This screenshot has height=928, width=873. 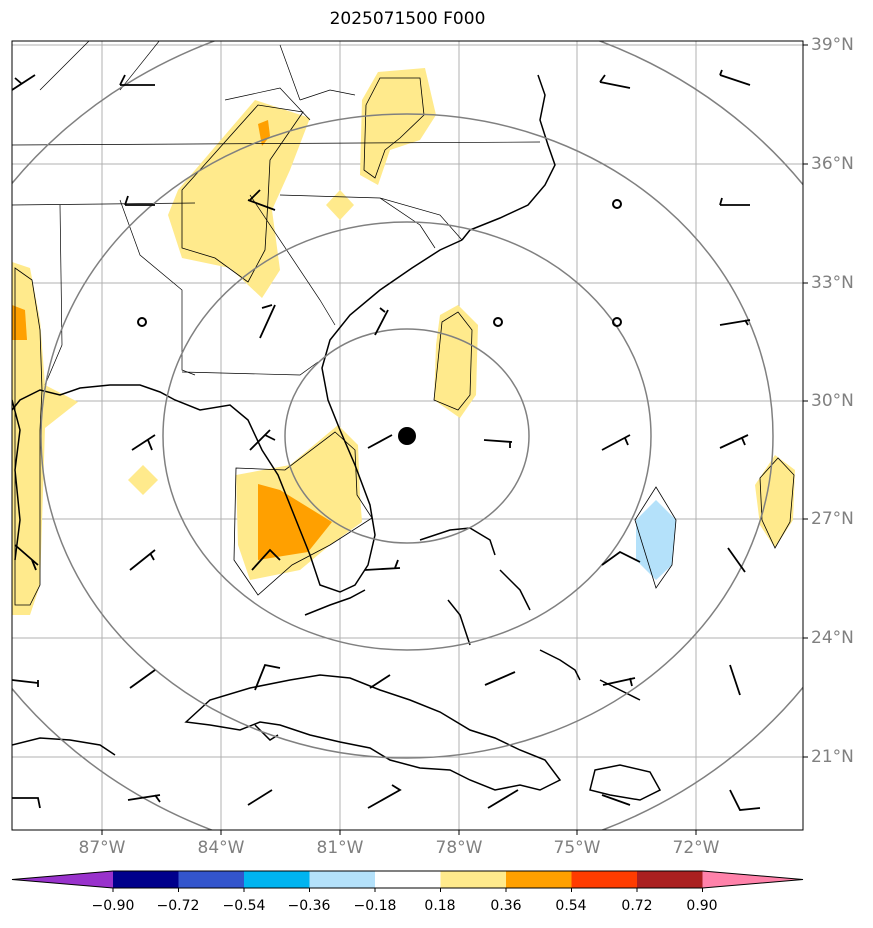 What do you see at coordinates (696, 848) in the screenshot?
I see `lon-label: 72°W` at bounding box center [696, 848].